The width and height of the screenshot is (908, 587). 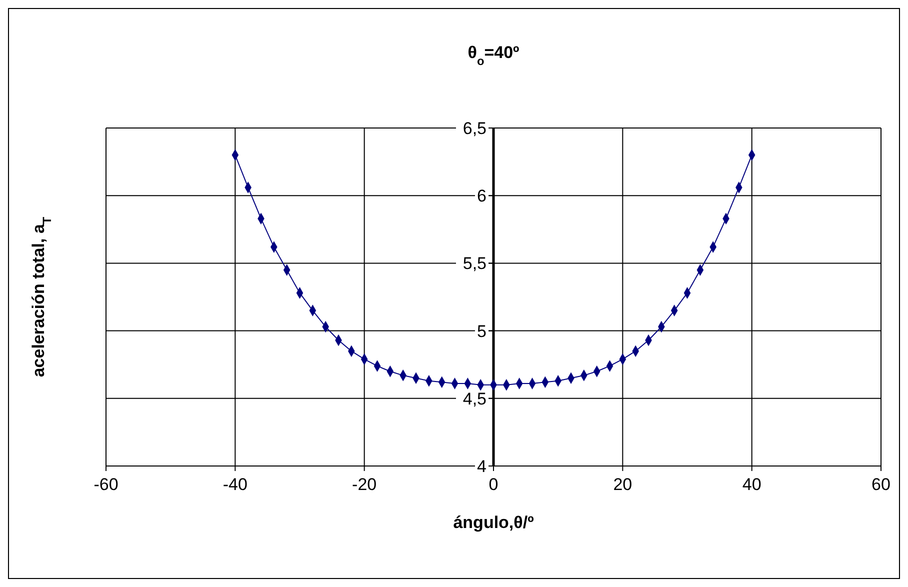 What do you see at coordinates (481, 196) in the screenshot?
I see `y-tick-label: 6` at bounding box center [481, 196].